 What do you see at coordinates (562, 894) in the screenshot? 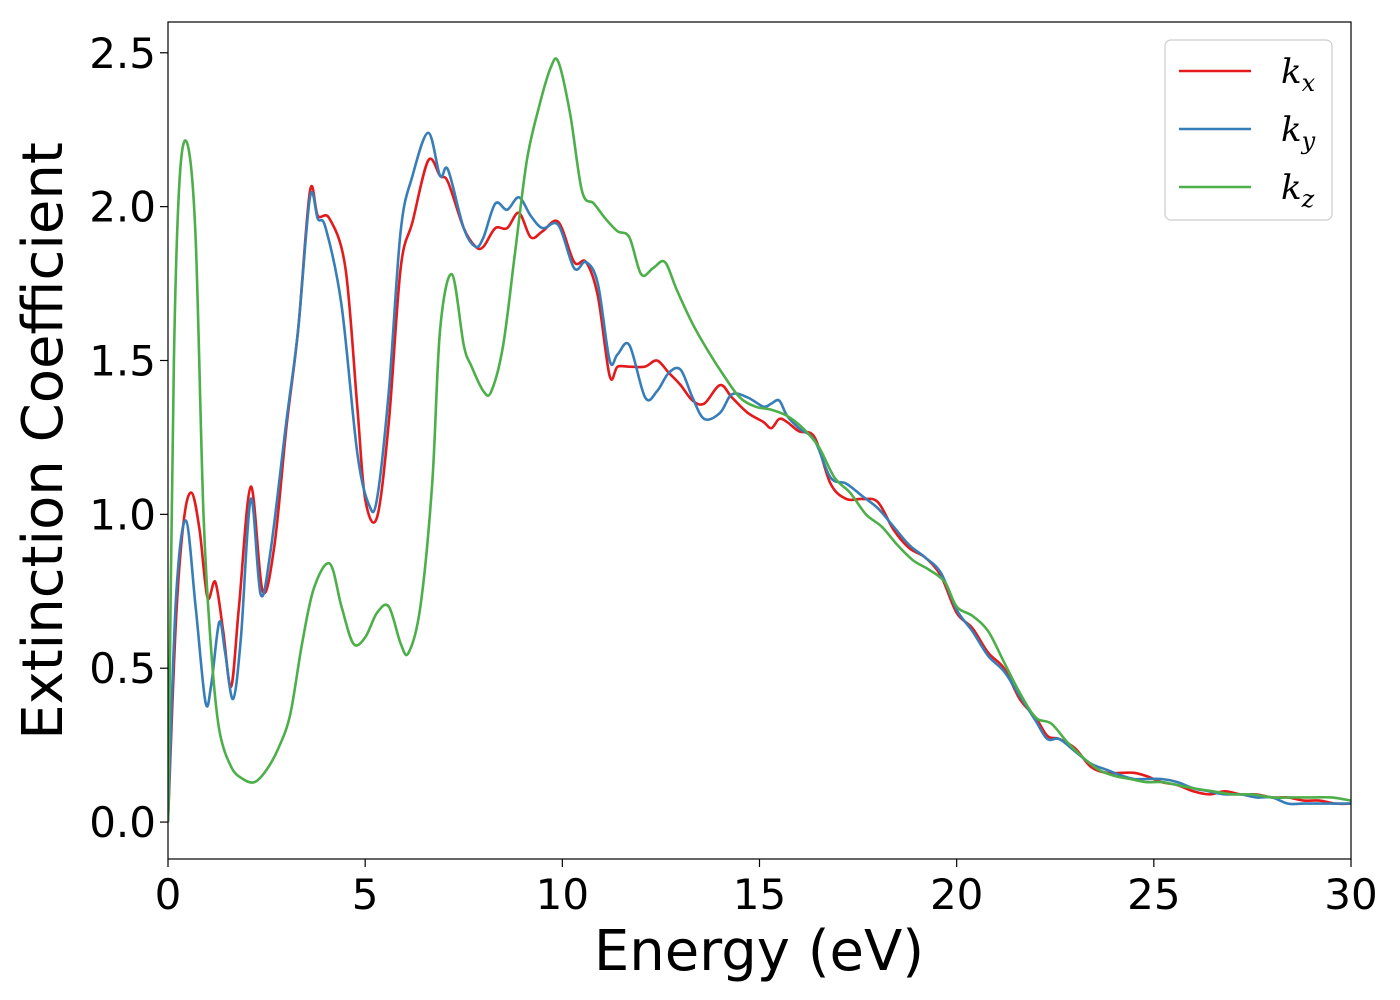
I see `x-tick-label: 10` at bounding box center [562, 894].